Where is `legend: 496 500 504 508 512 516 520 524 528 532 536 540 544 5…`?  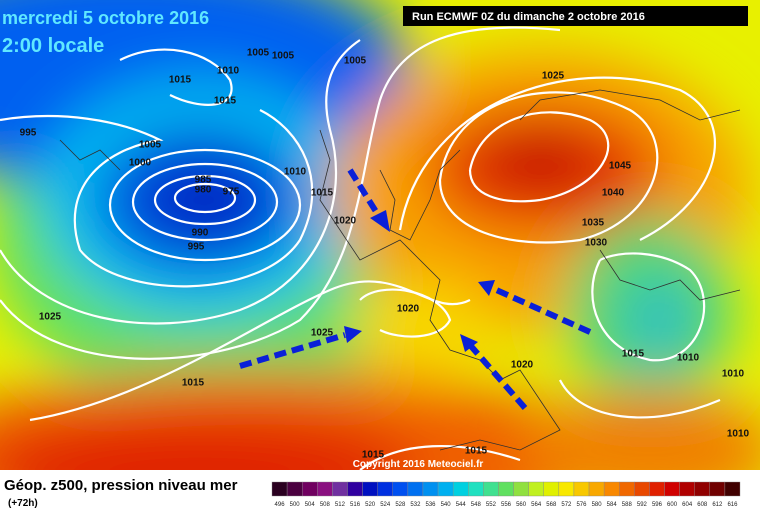
legend: 496 500 504 508 512 516 520 524 528 532 536 540 544 5… is located at coordinates (506, 494).